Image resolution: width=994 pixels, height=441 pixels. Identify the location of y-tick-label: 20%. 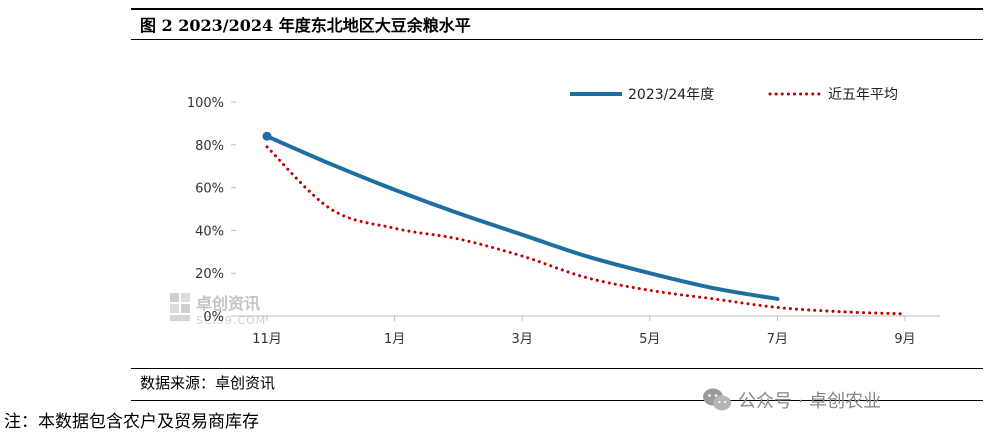
(209, 274).